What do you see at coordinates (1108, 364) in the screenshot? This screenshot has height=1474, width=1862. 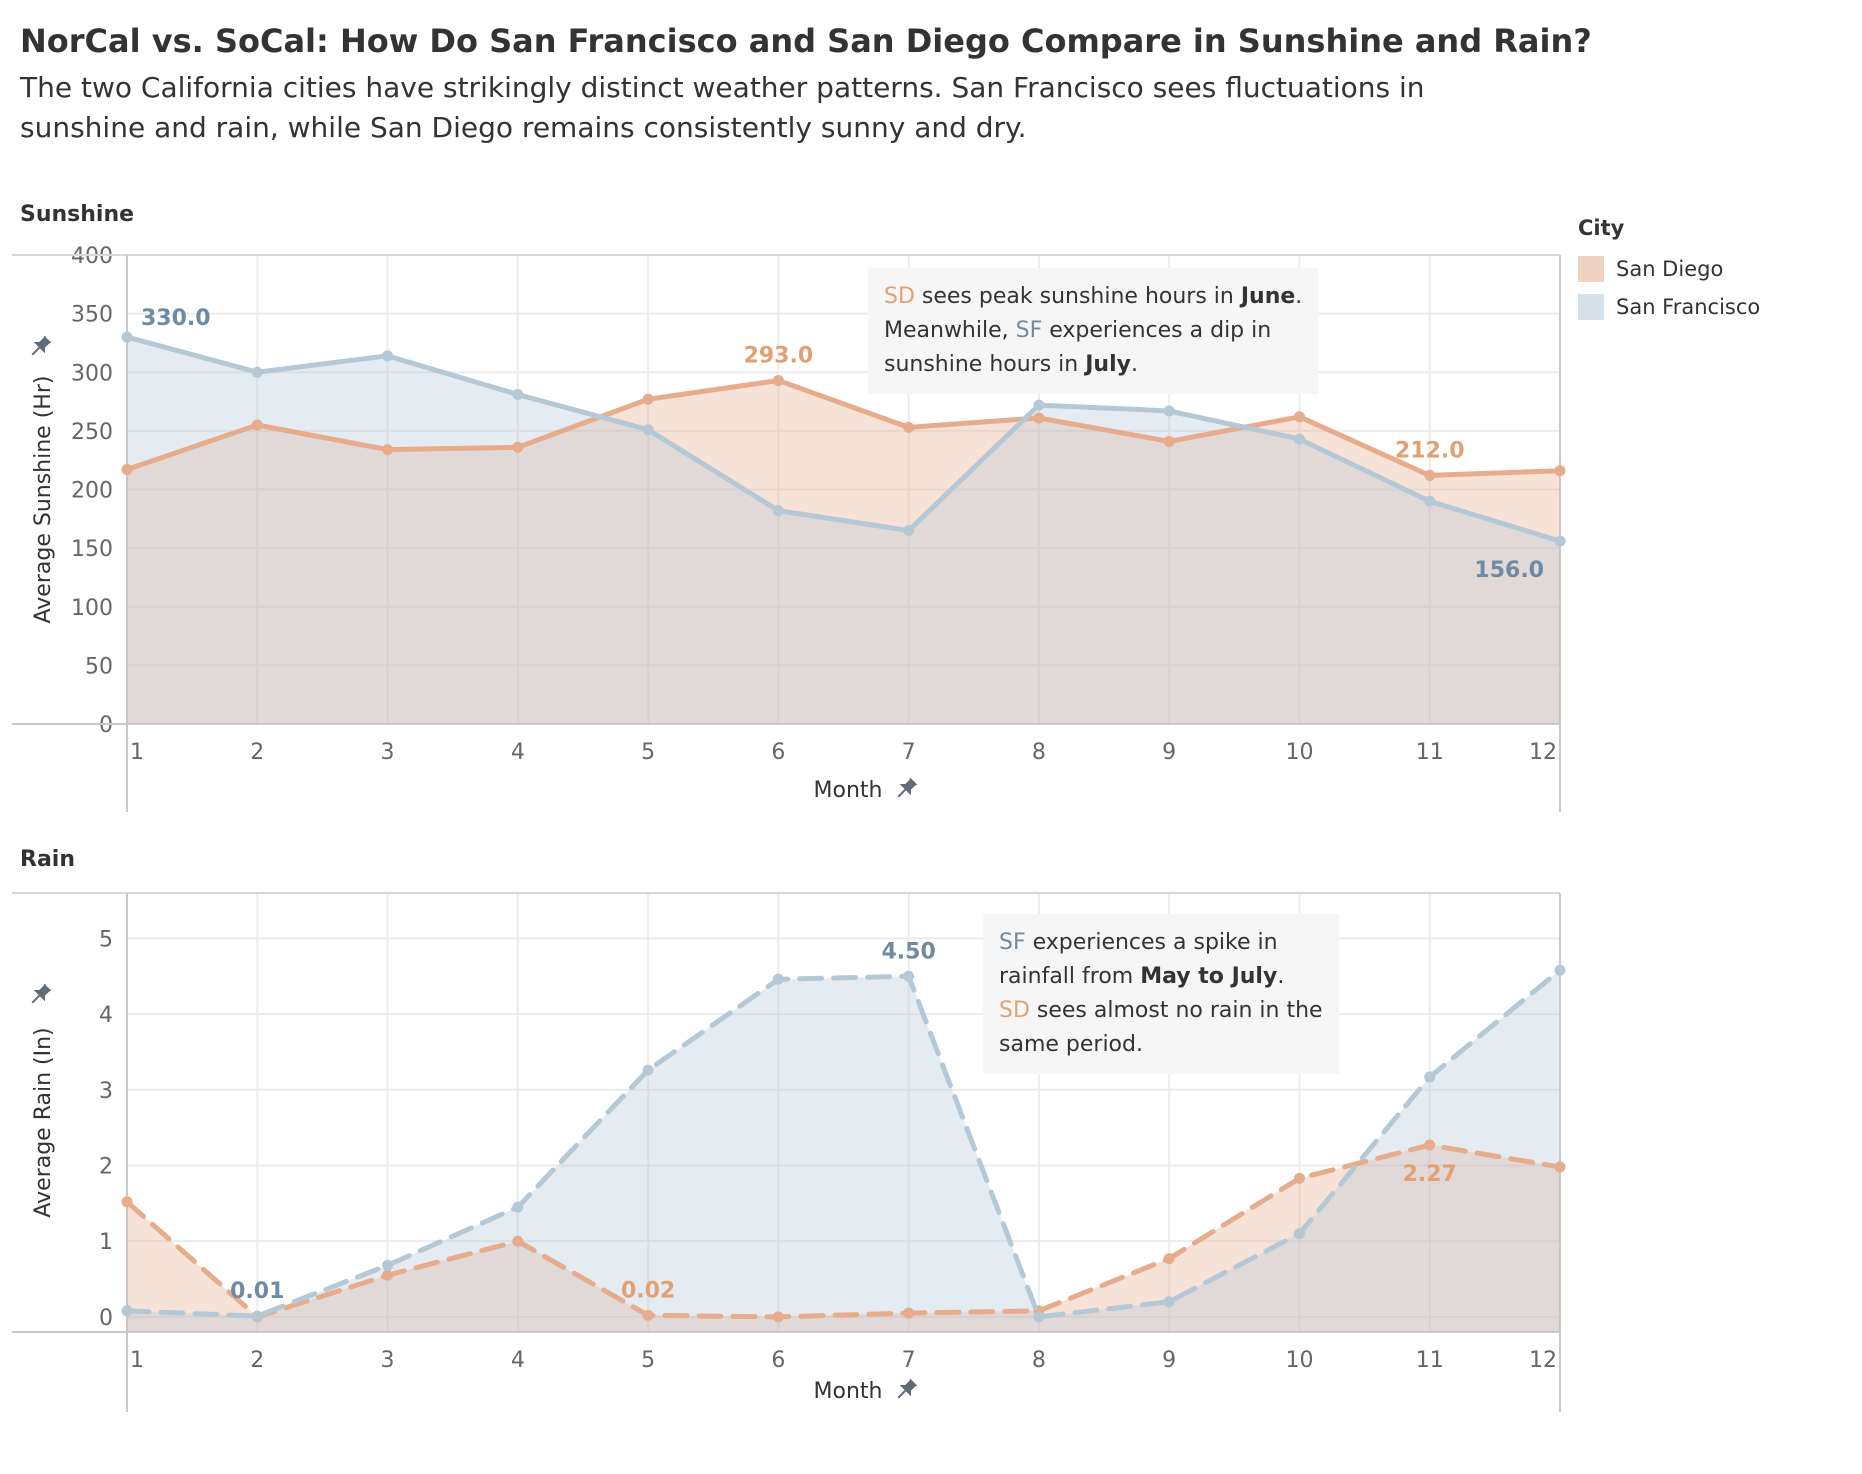 I see `annot-july: July` at bounding box center [1108, 364].